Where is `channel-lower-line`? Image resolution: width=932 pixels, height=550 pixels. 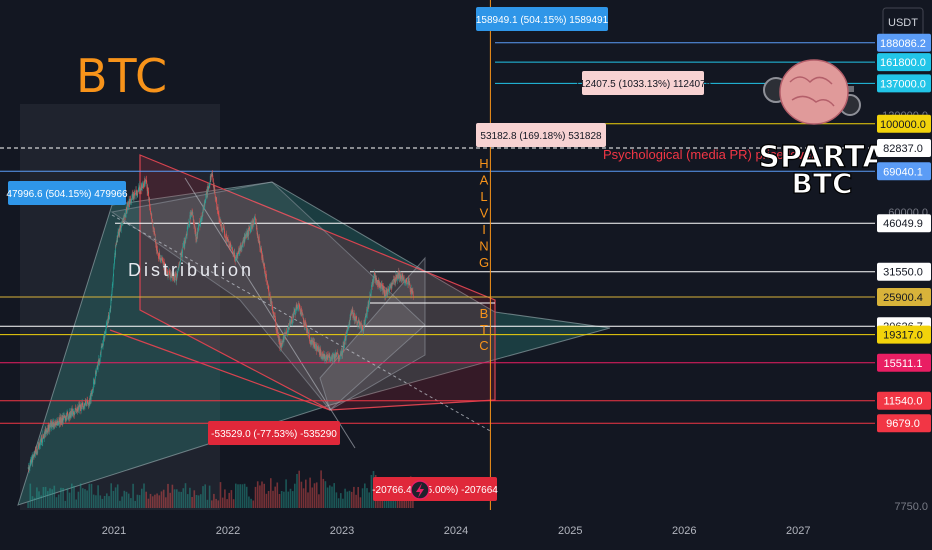
channel-lower-line is located at coordinates (220, 370).